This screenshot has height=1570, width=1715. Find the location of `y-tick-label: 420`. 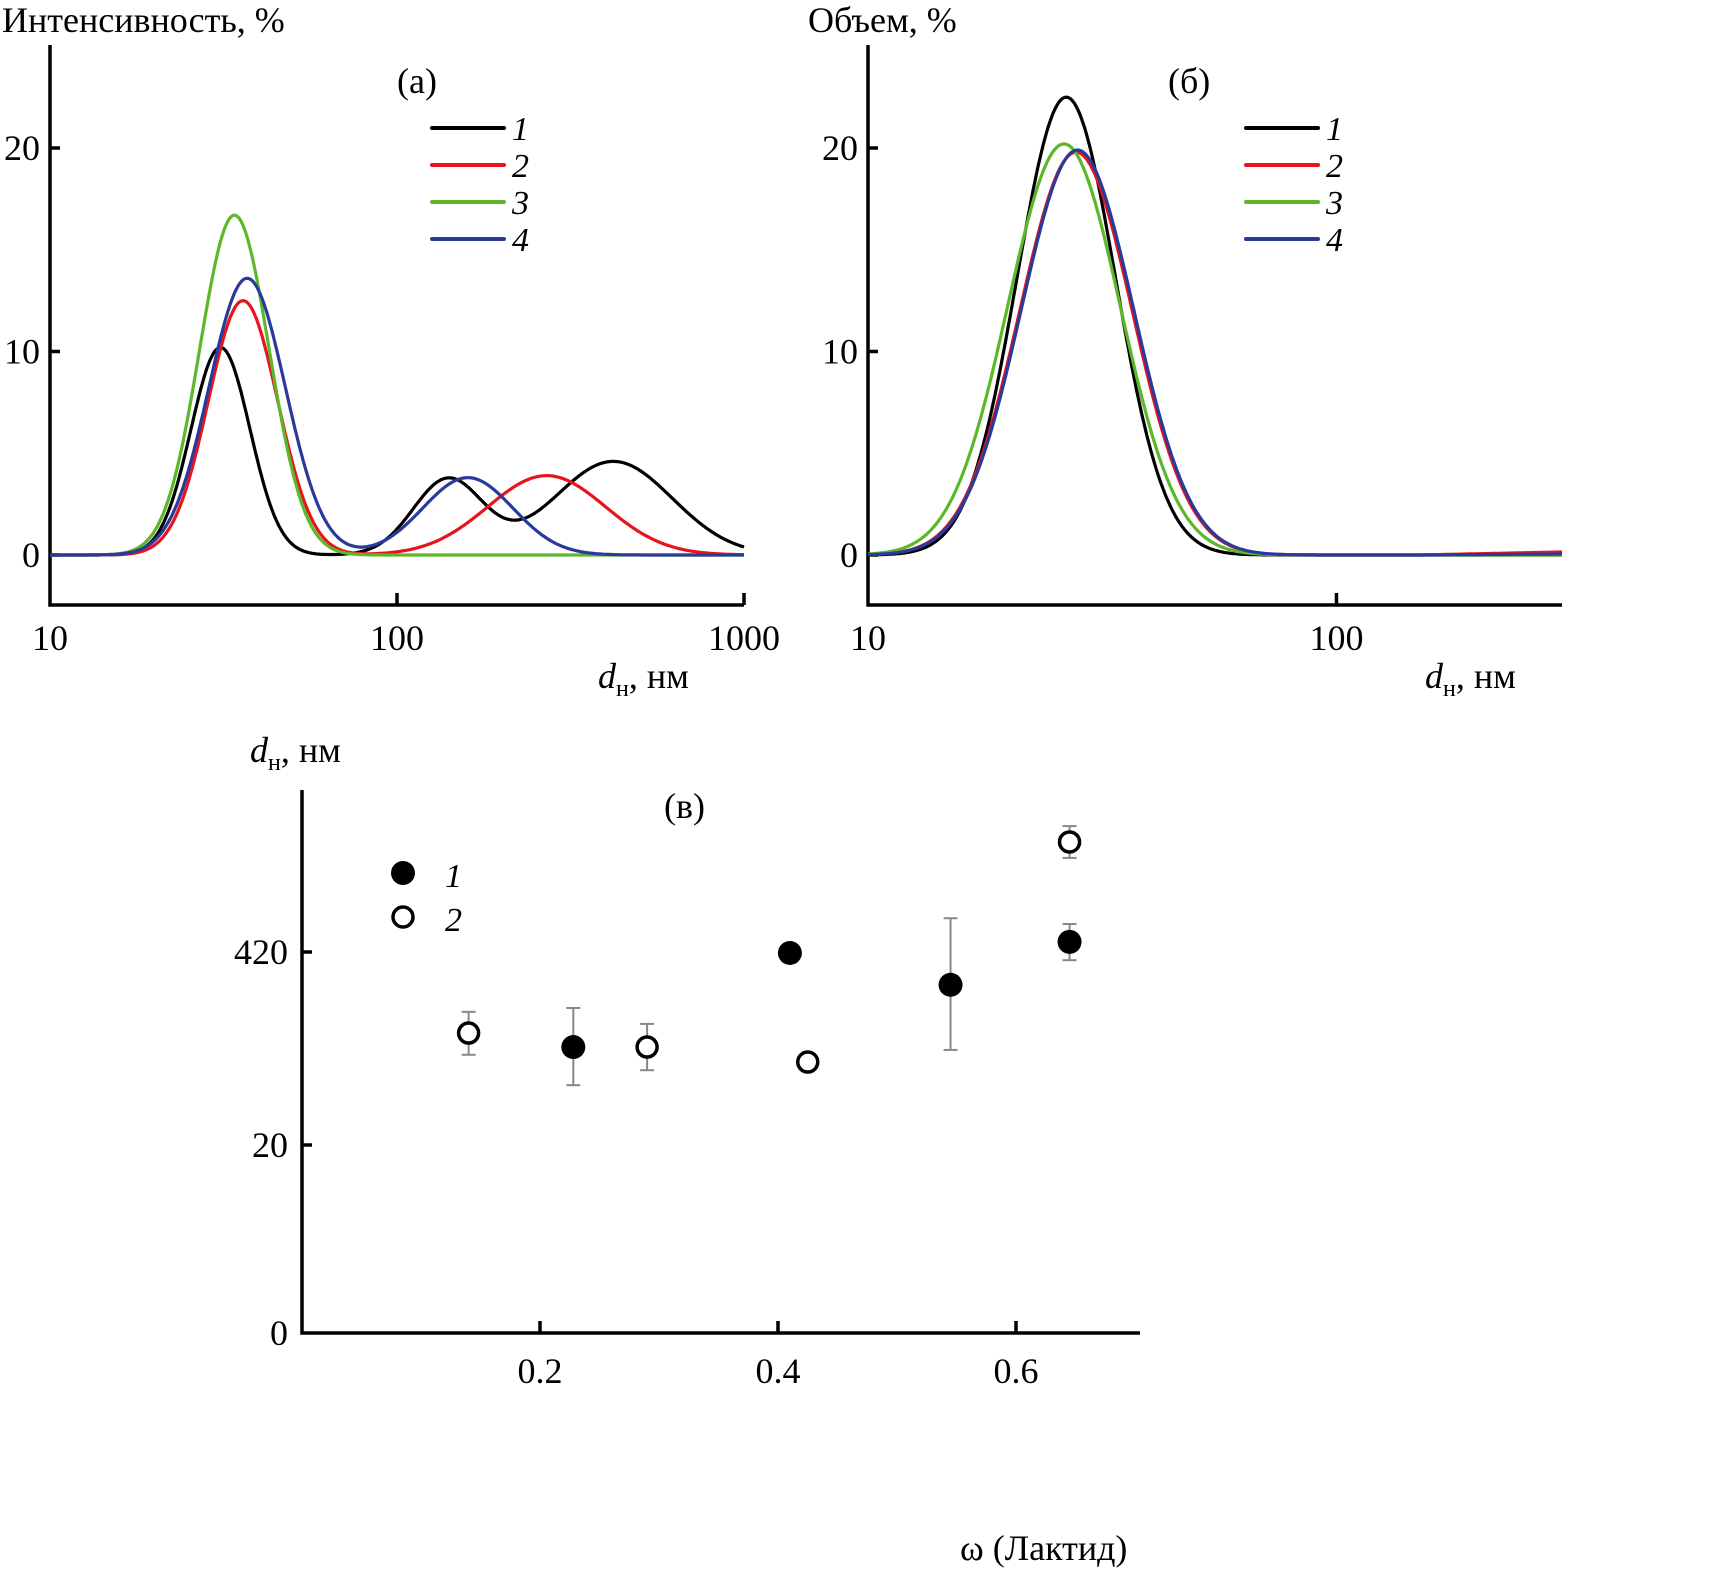

y-tick-label: 420 is located at coordinates (261, 952).